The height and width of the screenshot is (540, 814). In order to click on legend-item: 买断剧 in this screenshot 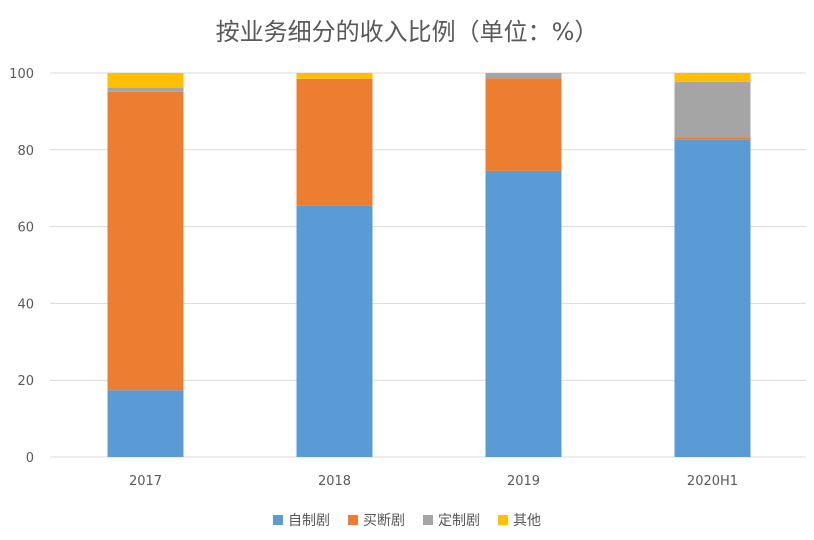, I will do `click(376, 520)`.